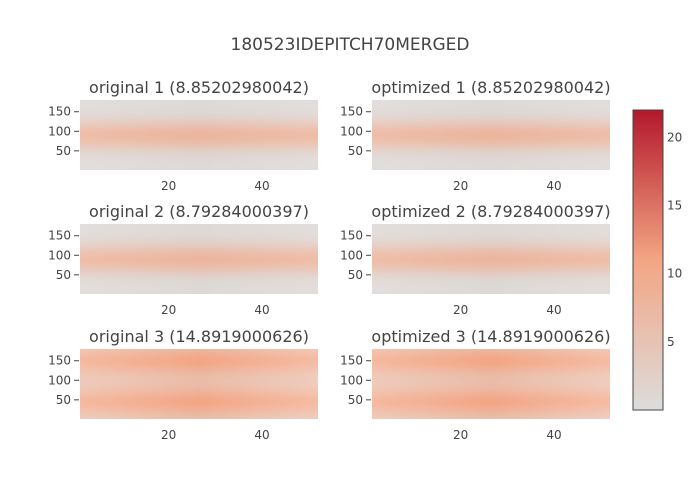 The width and height of the screenshot is (700, 500). What do you see at coordinates (490, 336) in the screenshot?
I see `subplot-title: optimized 3 (14.8919000626)` at bounding box center [490, 336].